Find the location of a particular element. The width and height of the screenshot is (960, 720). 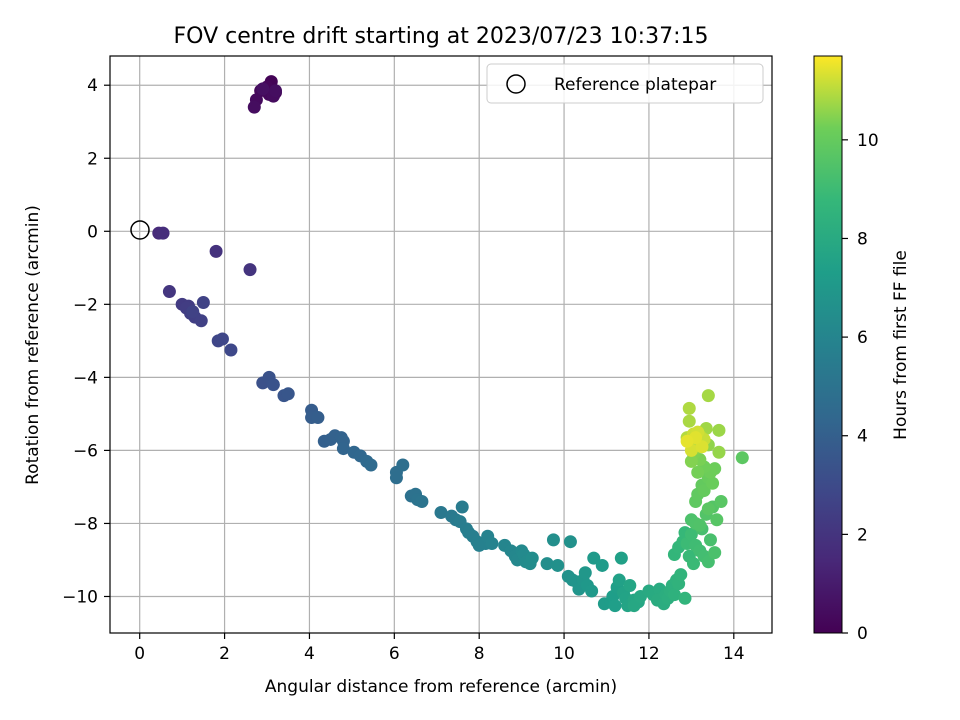

colorbar-tick-label: 2 is located at coordinates (862, 535).